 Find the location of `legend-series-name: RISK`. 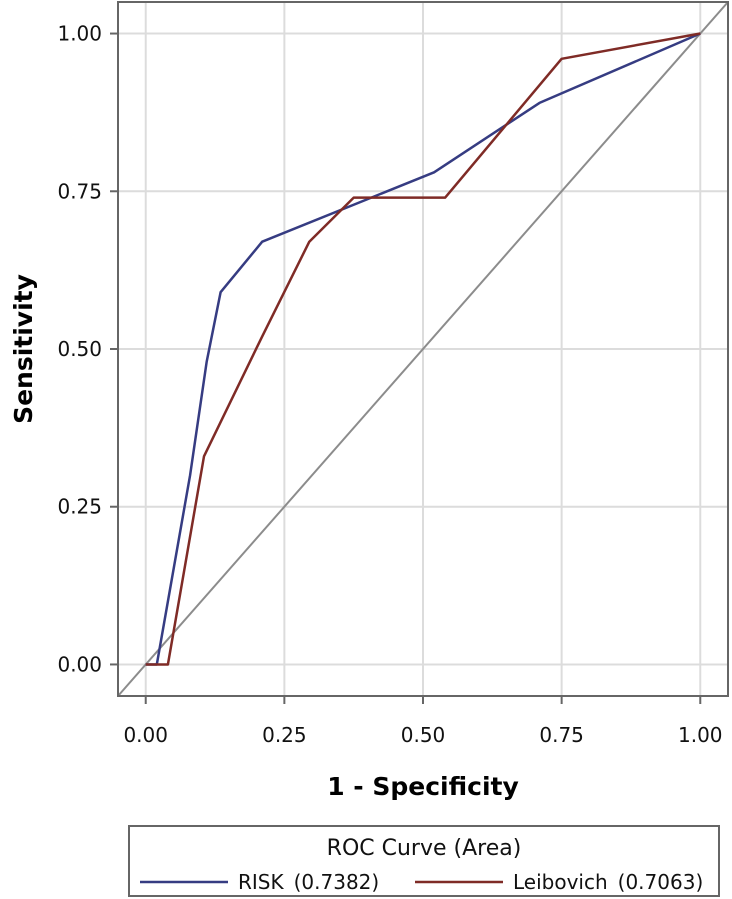

legend-series-name: RISK is located at coordinates (261, 882).